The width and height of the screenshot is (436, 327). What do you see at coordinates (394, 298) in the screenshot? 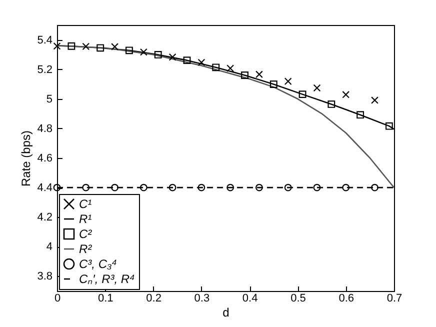
I see `x-tick-label: 0.7` at bounding box center [394, 298].